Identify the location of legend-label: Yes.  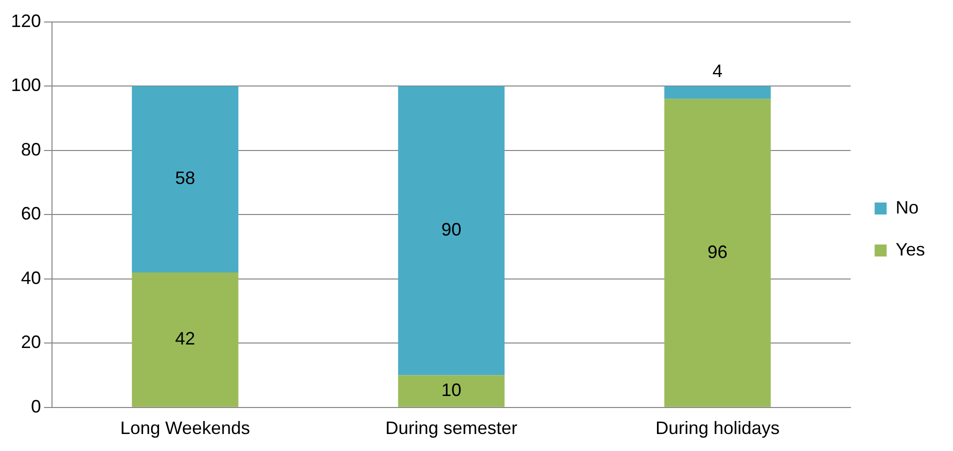
(911, 249).